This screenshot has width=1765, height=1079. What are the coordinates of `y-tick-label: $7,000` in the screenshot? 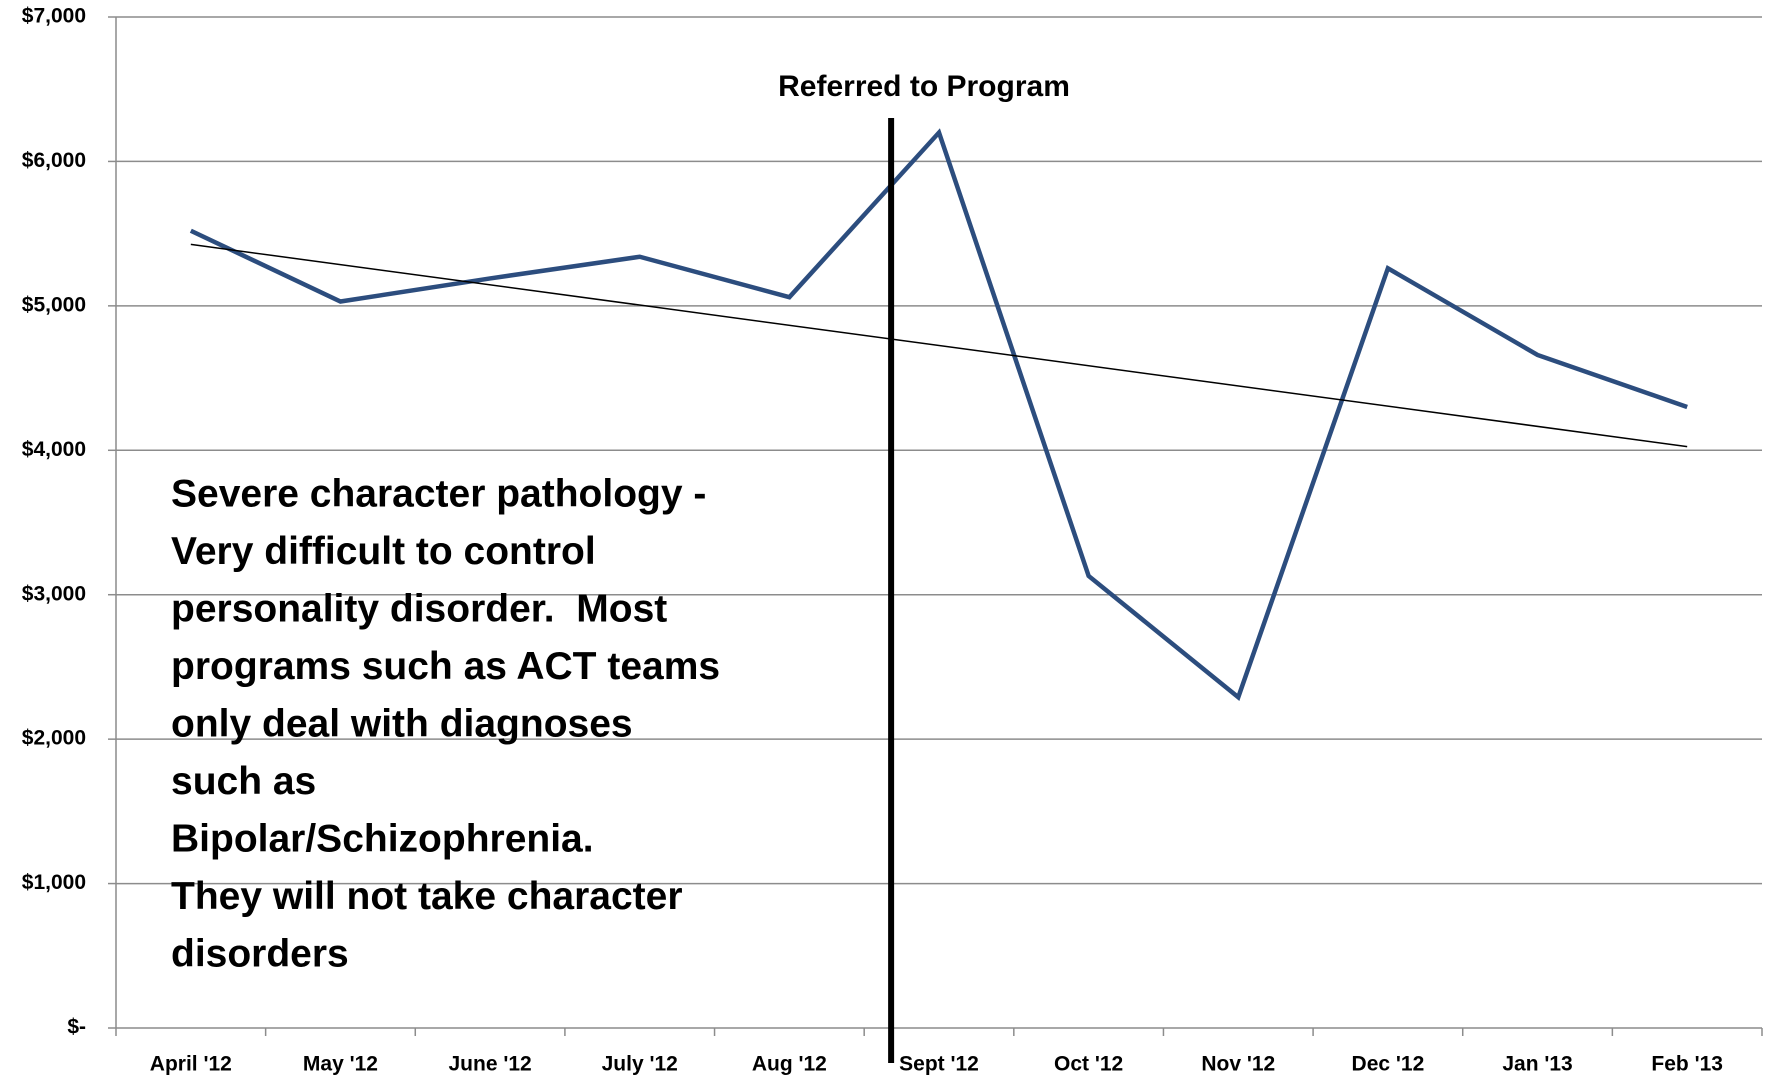 It's located at (54, 16).